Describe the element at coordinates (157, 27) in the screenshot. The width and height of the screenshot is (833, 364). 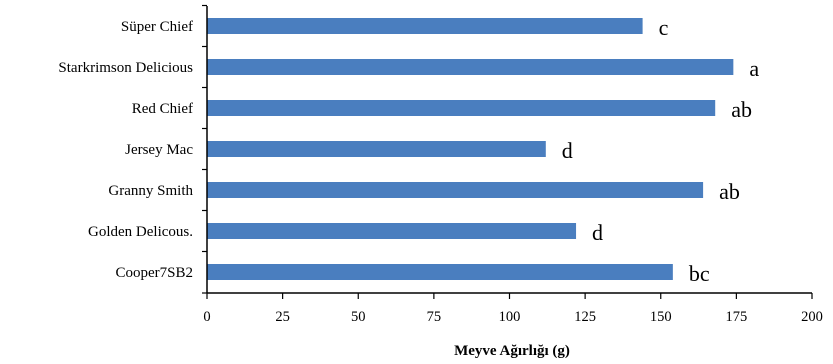
I see `category-label: Süper Chief` at that location.